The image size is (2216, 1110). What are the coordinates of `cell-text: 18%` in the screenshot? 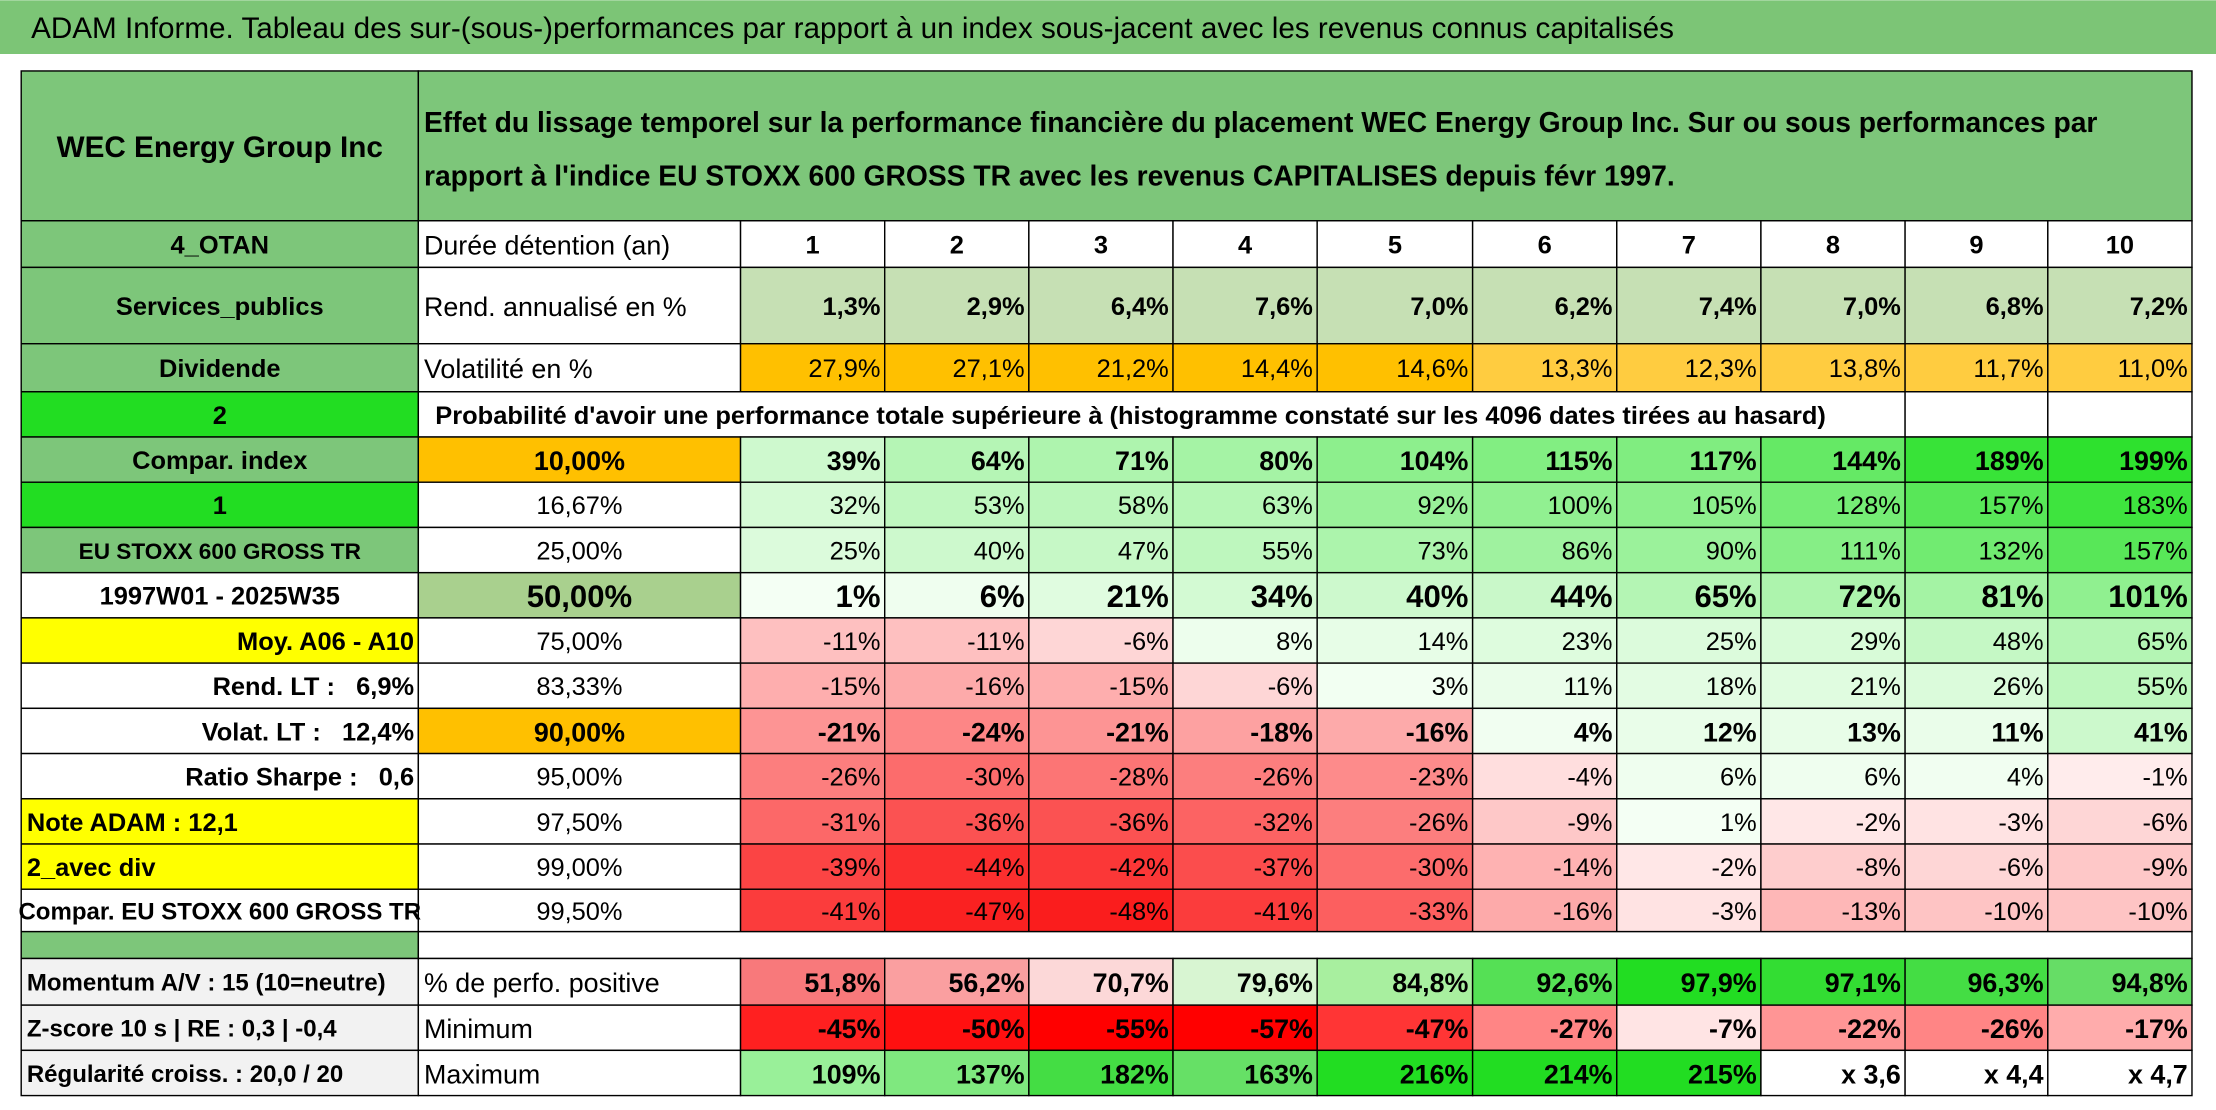 It's located at (1731, 687).